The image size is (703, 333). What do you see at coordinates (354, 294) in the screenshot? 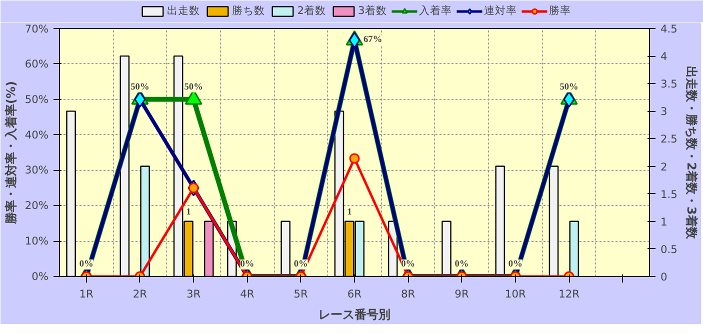
I see `x-tick-label: 6R` at bounding box center [354, 294].